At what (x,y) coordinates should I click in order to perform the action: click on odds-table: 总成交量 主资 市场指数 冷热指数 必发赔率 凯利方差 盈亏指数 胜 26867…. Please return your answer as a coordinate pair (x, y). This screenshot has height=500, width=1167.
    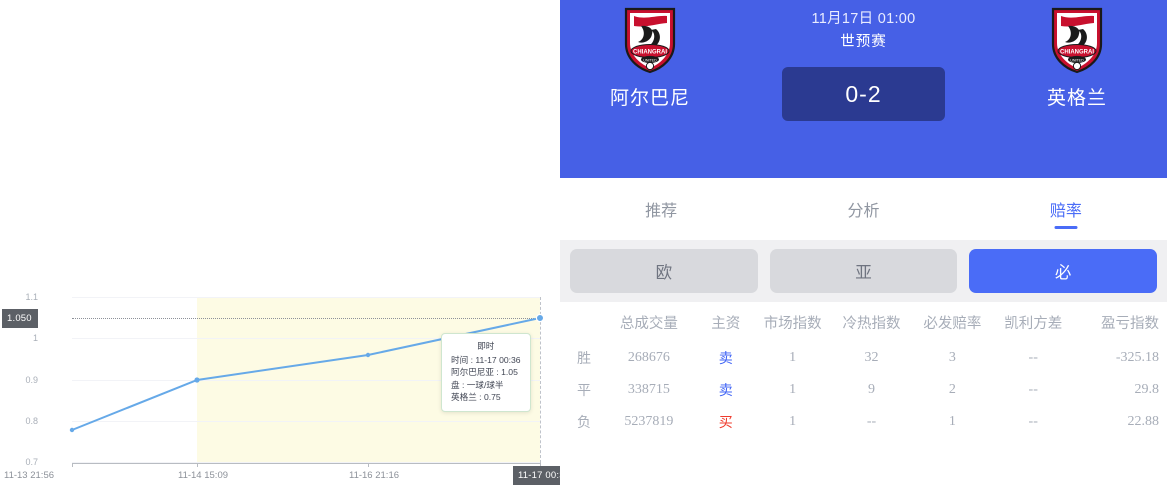
    Looking at the image, I should click on (863, 370).